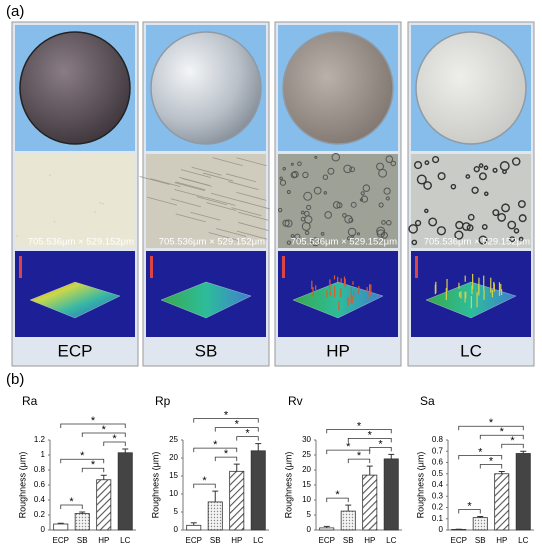 The image size is (542, 555). I want to click on label-box, so click(206, 351).